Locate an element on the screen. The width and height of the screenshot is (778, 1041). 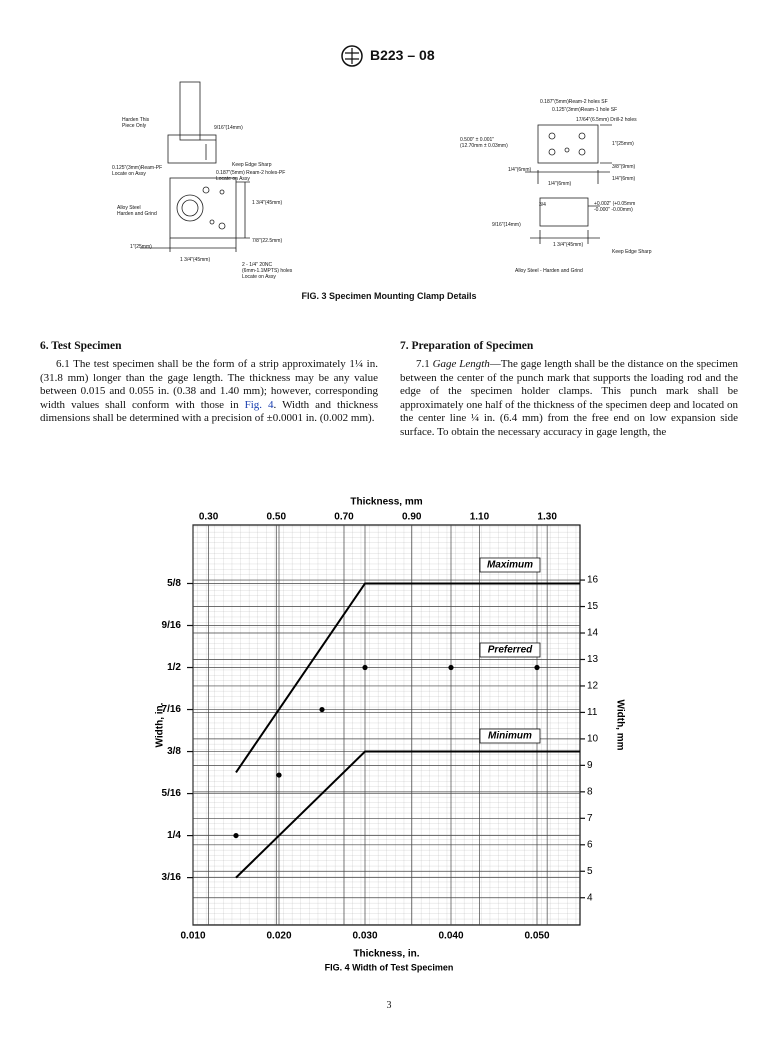
y2-tick-label: 11 is located at coordinates (592, 712).